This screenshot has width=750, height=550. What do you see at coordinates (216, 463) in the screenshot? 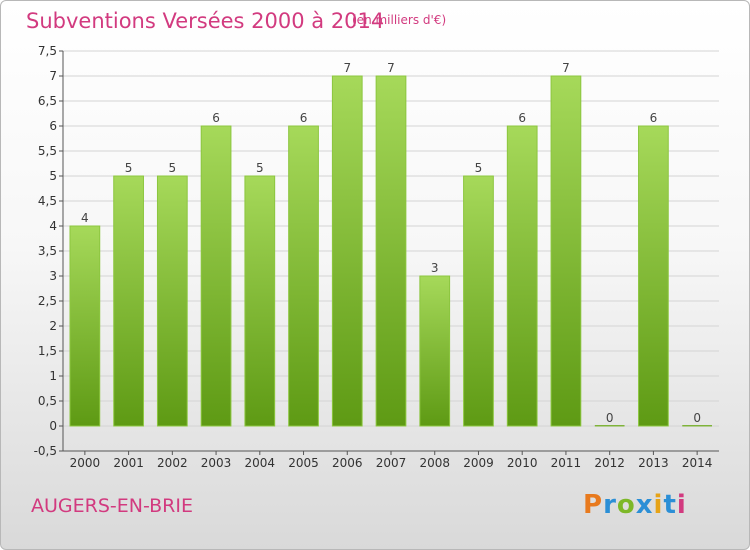
I see `x-tick-label-2003: 2003` at bounding box center [216, 463].